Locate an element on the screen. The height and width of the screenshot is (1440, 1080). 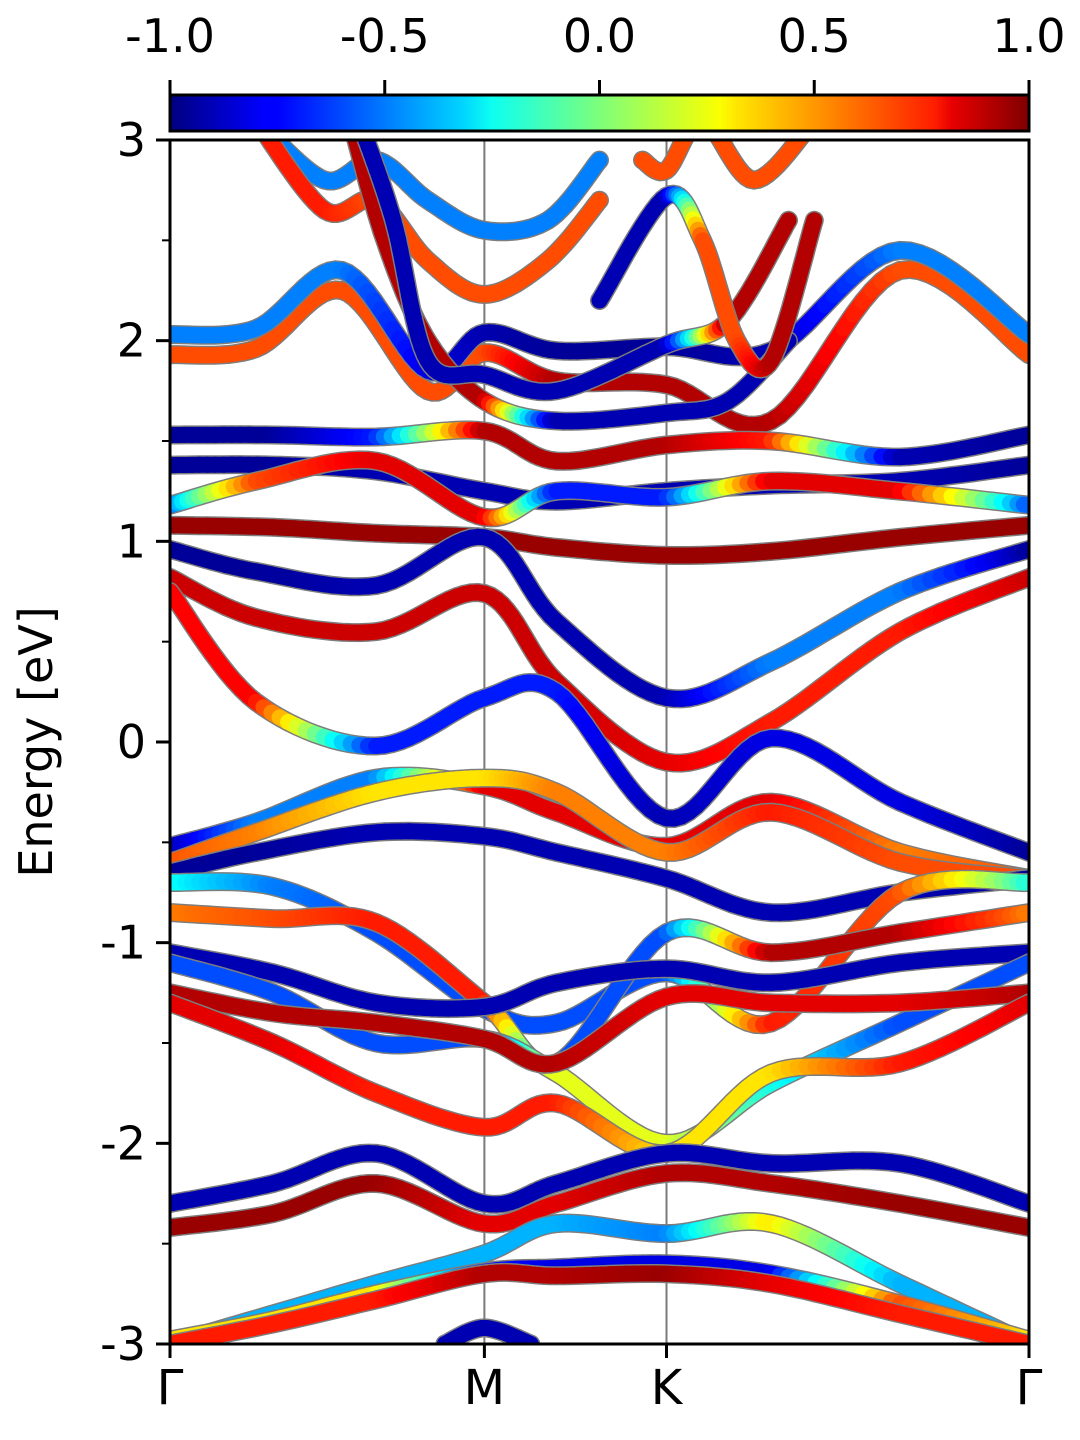
y-tick-label: -3 is located at coordinates (123, 1344).